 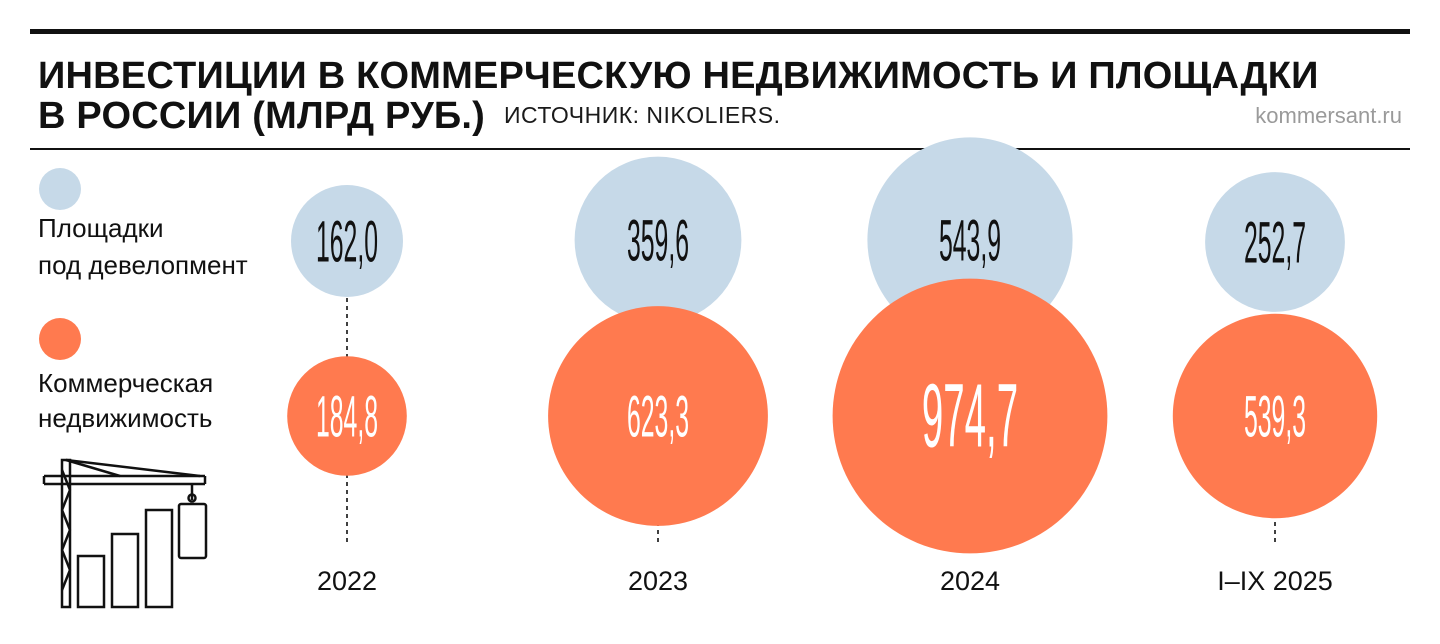 I want to click on legend-dot-commercial, so click(x=60, y=339).